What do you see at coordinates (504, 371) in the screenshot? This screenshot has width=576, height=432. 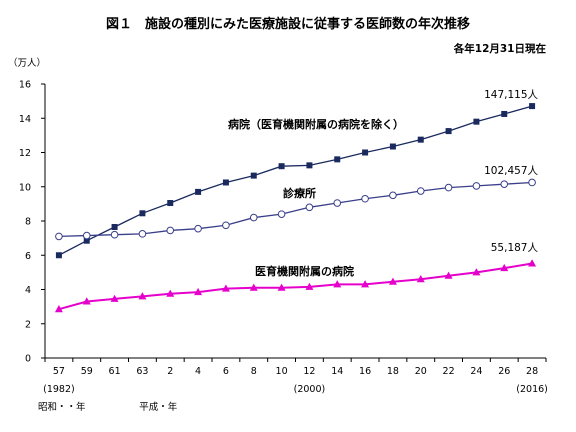 I see `x-tick-label: 26` at bounding box center [504, 371].